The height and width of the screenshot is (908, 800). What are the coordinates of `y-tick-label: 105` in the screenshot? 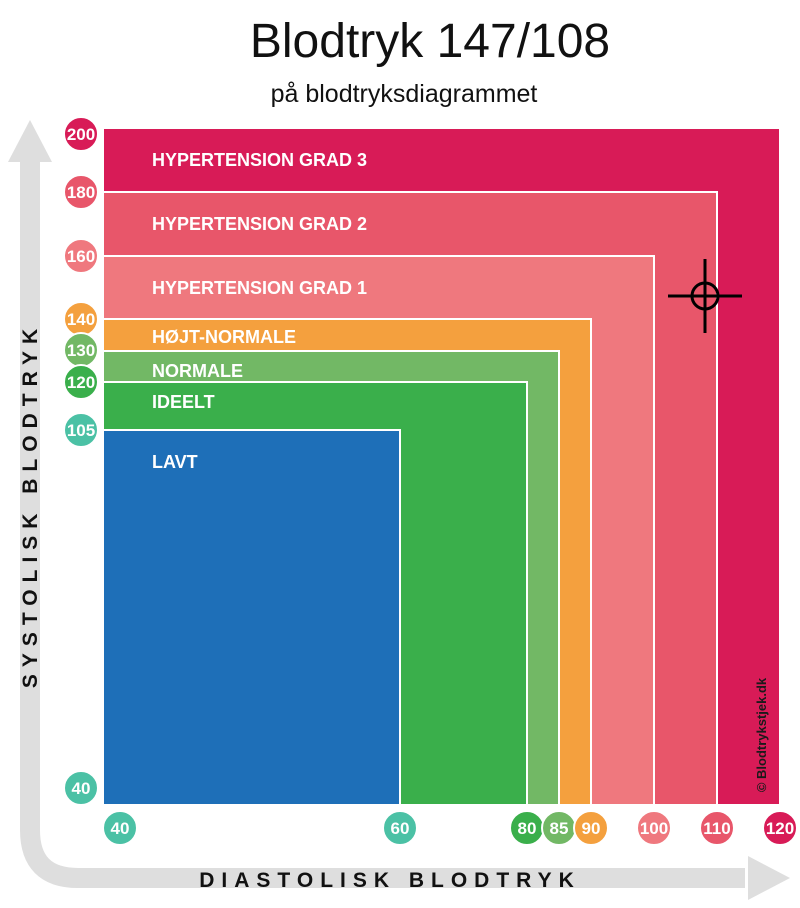 It's located at (81, 430).